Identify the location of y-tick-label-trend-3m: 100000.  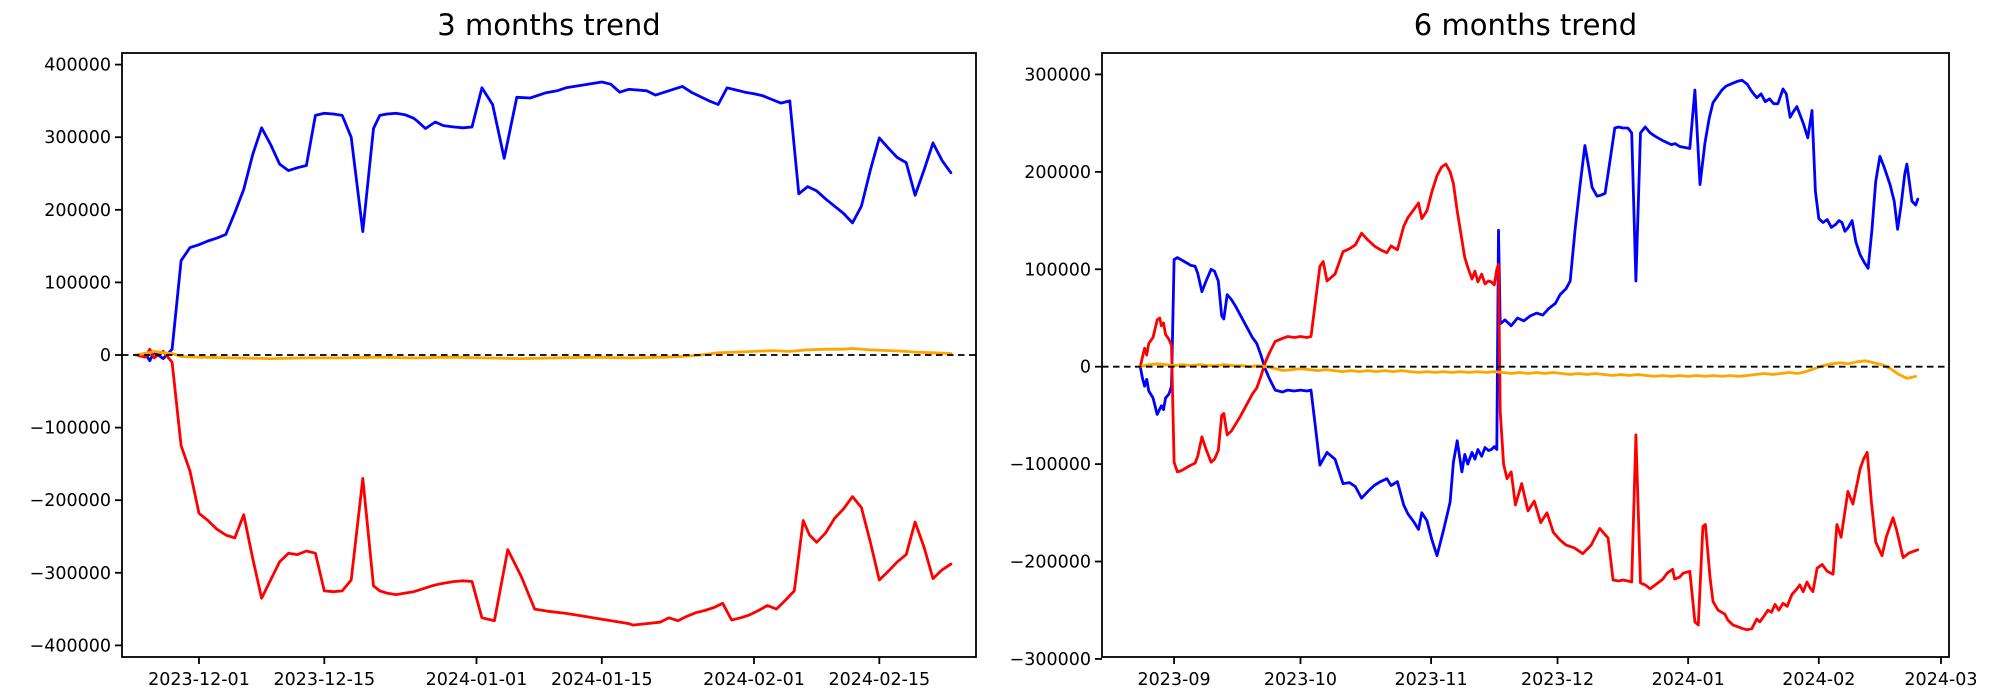
(77, 283).